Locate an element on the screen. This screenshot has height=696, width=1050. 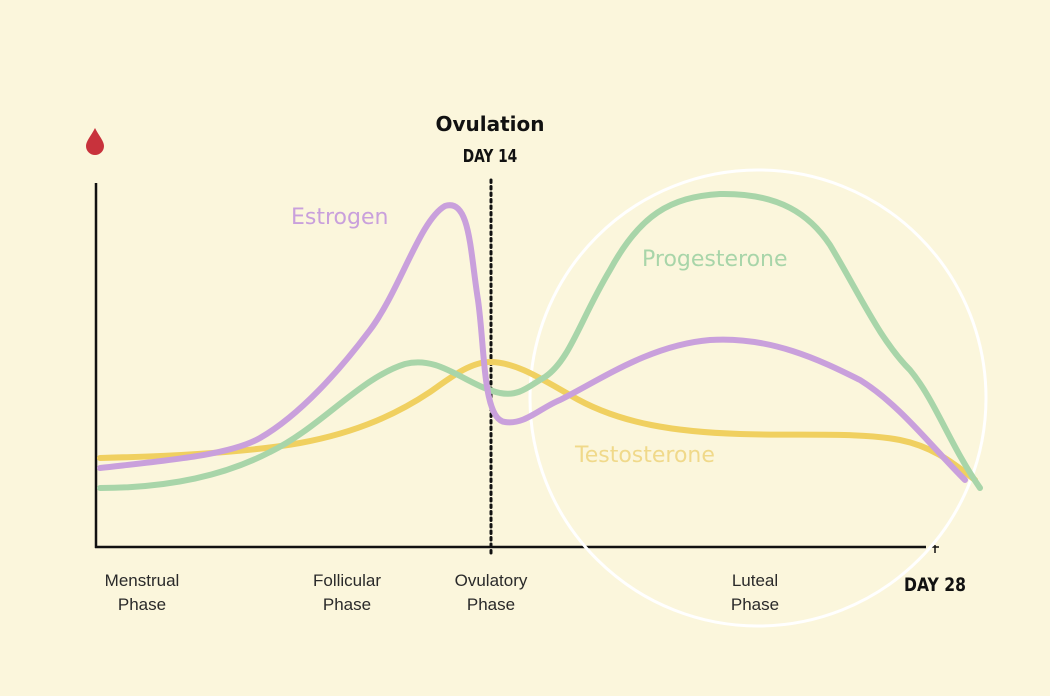
blood-drop-icon is located at coordinates (95, 141).